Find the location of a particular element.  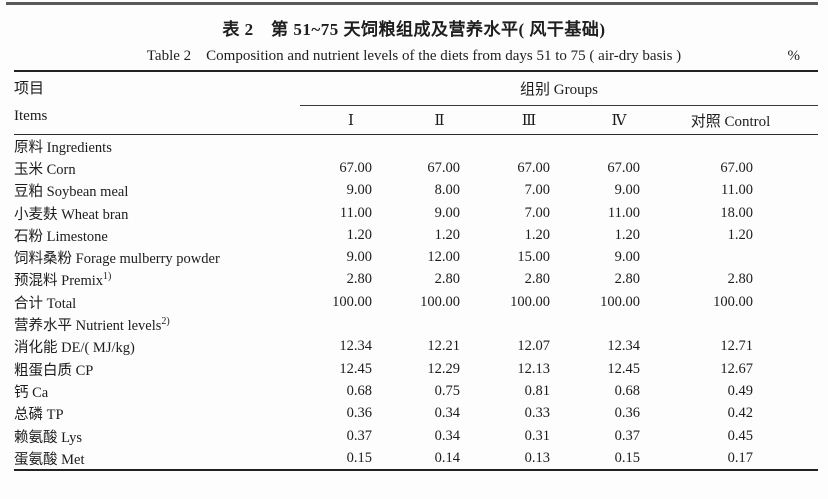

table-row: 蛋氨酸 Met 0.15 0.14 0.13 0.15 0.17 is located at coordinates (416, 459).